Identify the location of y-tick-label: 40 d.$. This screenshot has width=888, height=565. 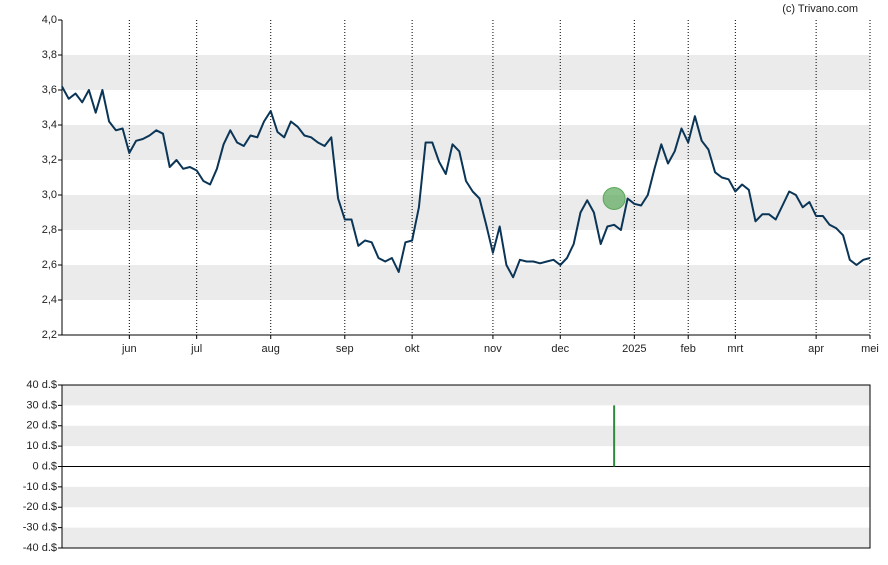
(41, 385).